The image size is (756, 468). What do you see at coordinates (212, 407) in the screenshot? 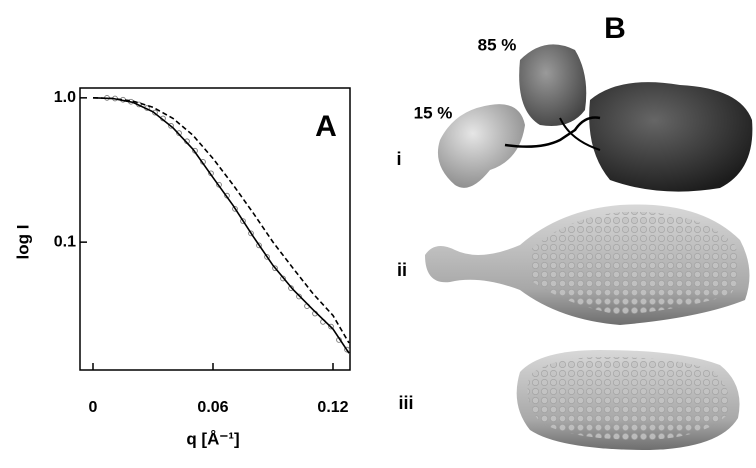
I see `x-tick-label: 0.06` at bounding box center [212, 407].